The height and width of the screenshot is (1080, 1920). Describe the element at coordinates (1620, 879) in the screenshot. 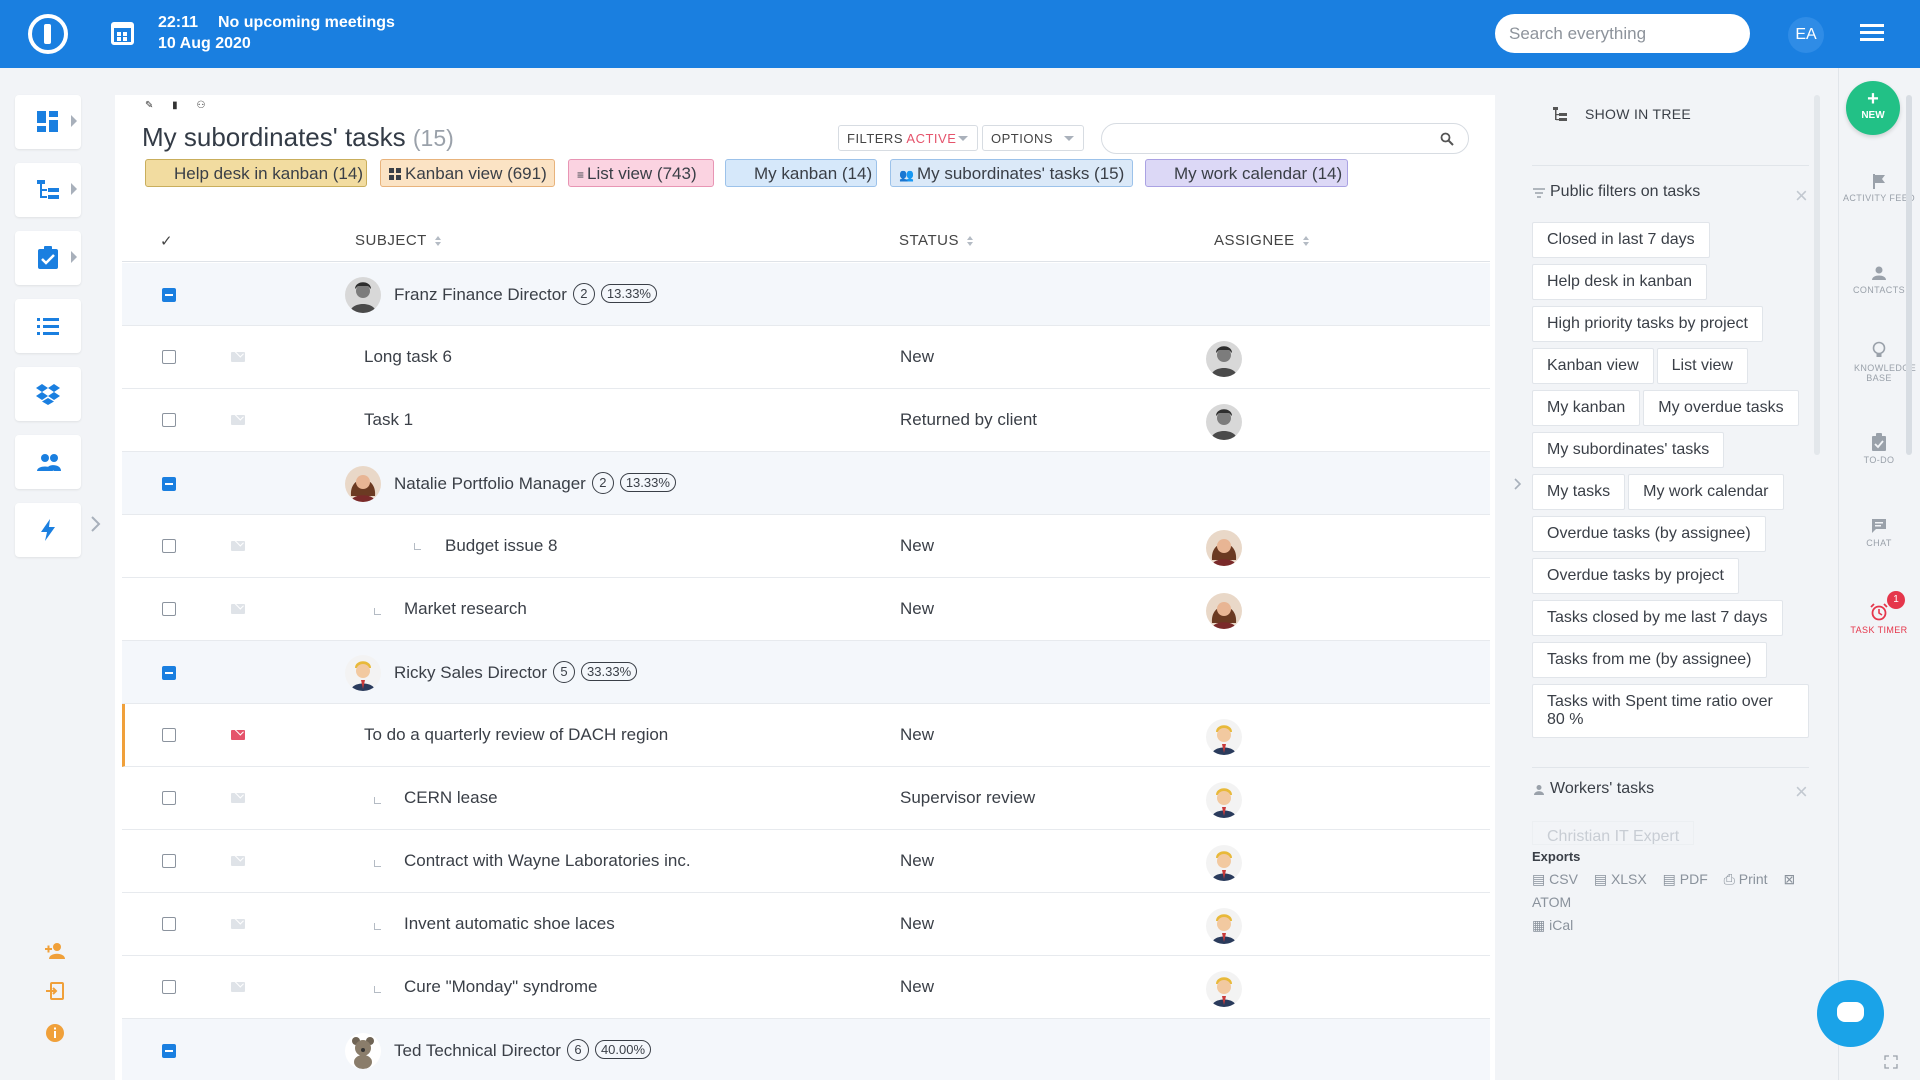

I see `xlsx-export-link: ▤ XLSX` at that location.